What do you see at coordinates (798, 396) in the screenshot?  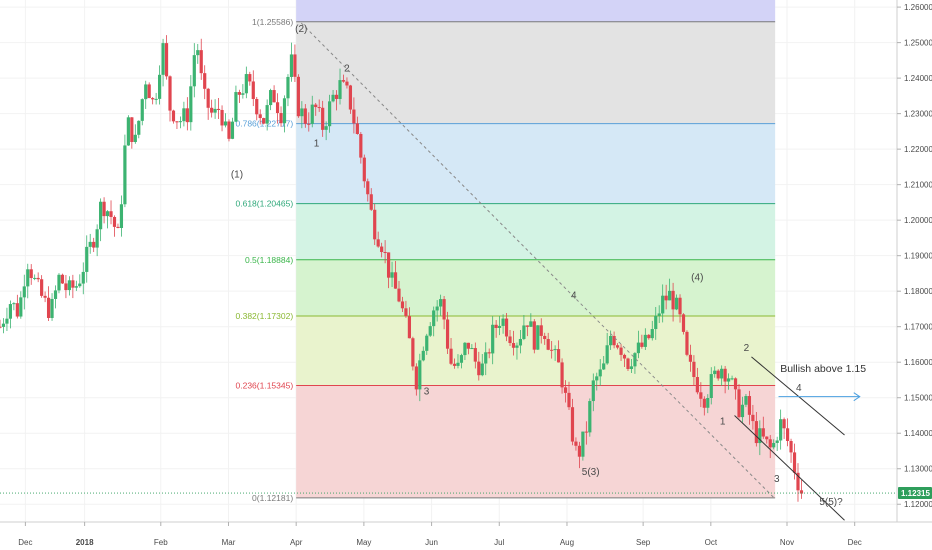 I see `channel-upper-line` at bounding box center [798, 396].